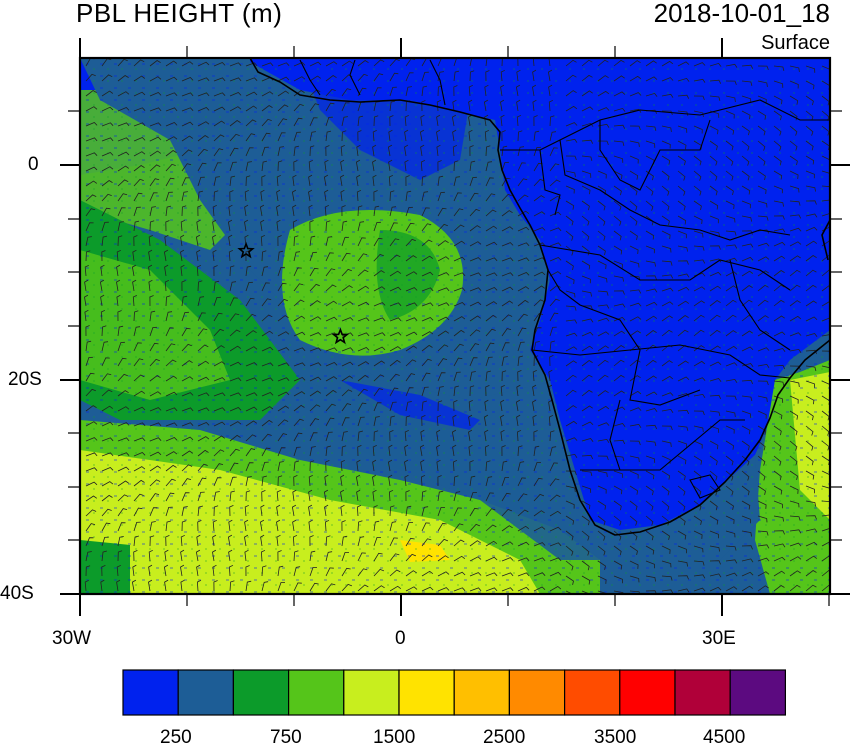 Image resolution: width=850 pixels, height=750 pixels. Describe the element at coordinates (340, 336) in the screenshot. I see `station-2-marker` at that location.